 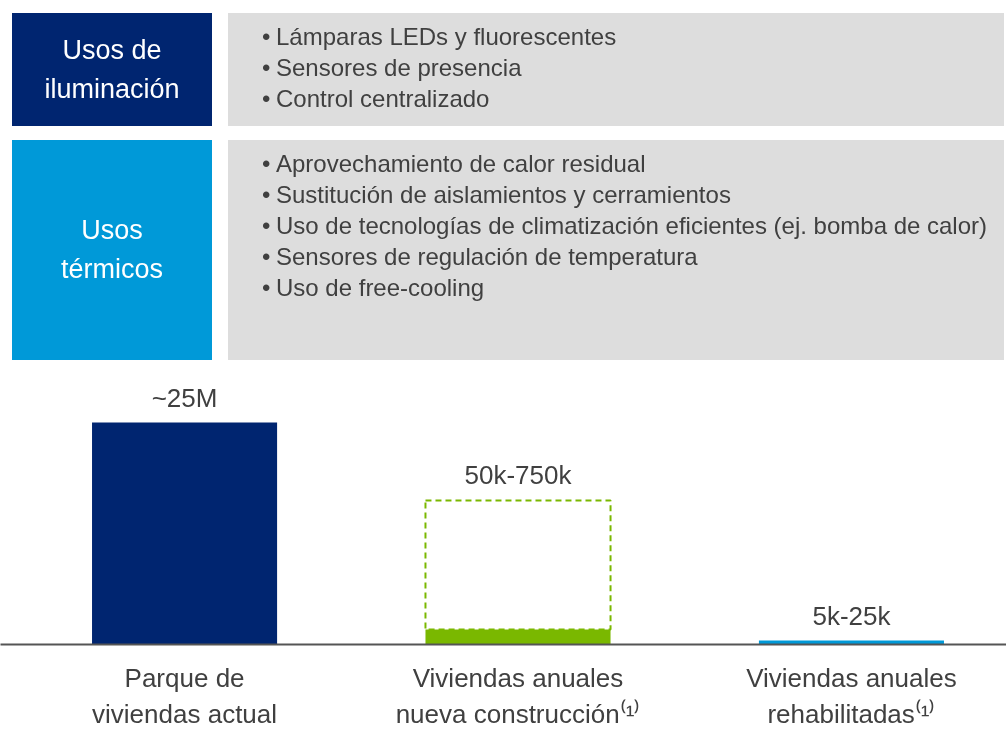 What do you see at coordinates (185, 533) in the screenshot?
I see `bar` at bounding box center [185, 533].